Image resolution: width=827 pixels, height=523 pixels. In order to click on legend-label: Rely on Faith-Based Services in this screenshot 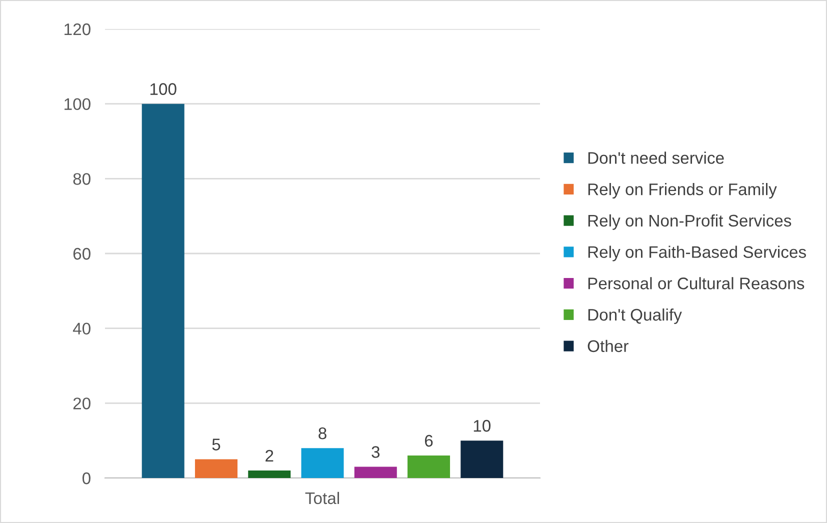, I will do `click(697, 254)`.